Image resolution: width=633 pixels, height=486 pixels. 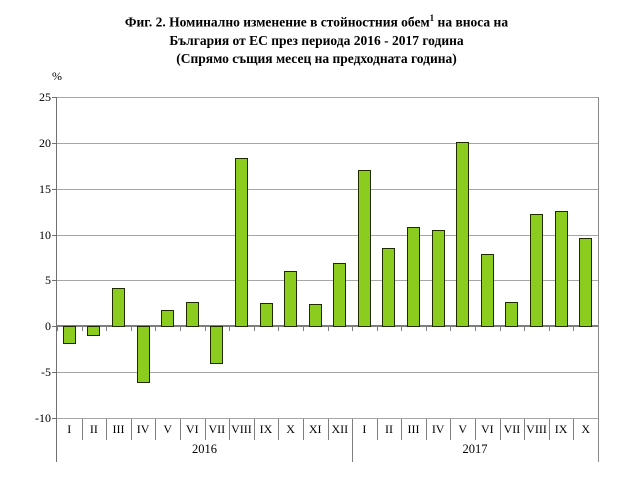 What do you see at coordinates (475, 449) in the screenshot?
I see `year-label-2017: 2017` at bounding box center [475, 449].